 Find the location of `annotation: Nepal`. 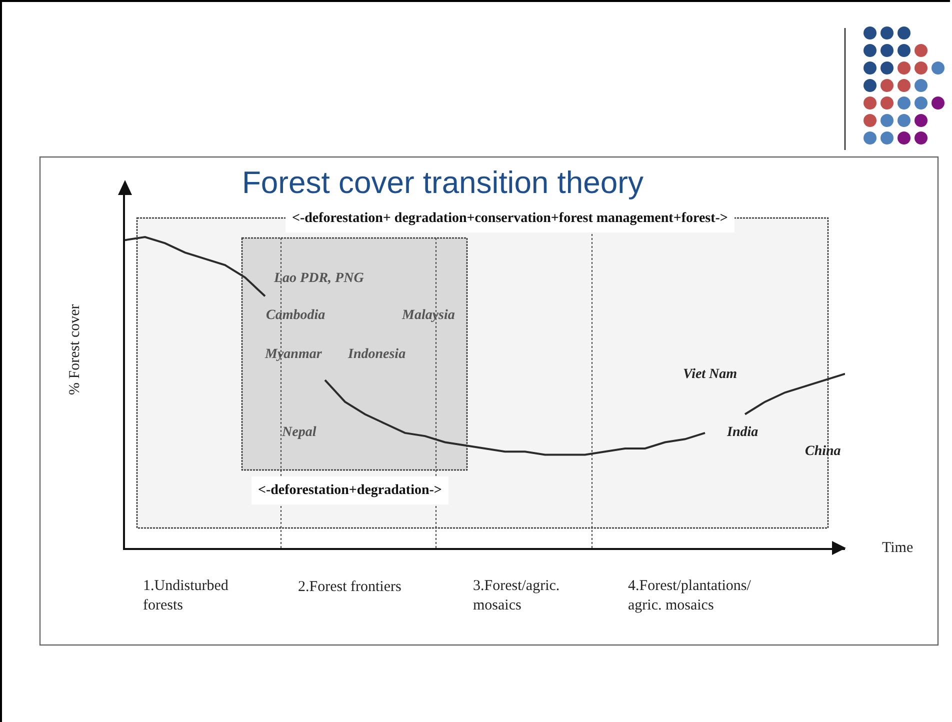

annotation: Nepal is located at coordinates (298, 432).